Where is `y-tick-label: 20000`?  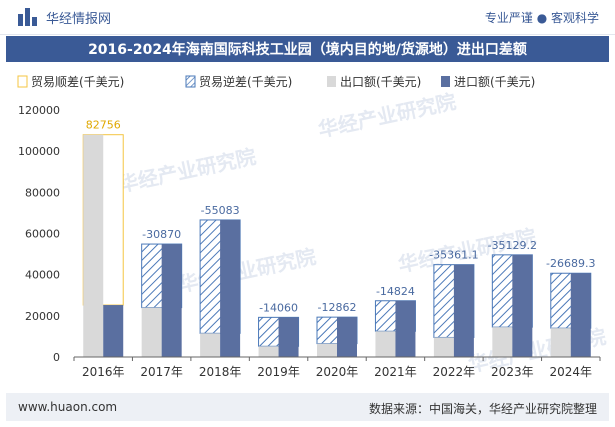 y-tick-label: 20000 is located at coordinates (42, 316).